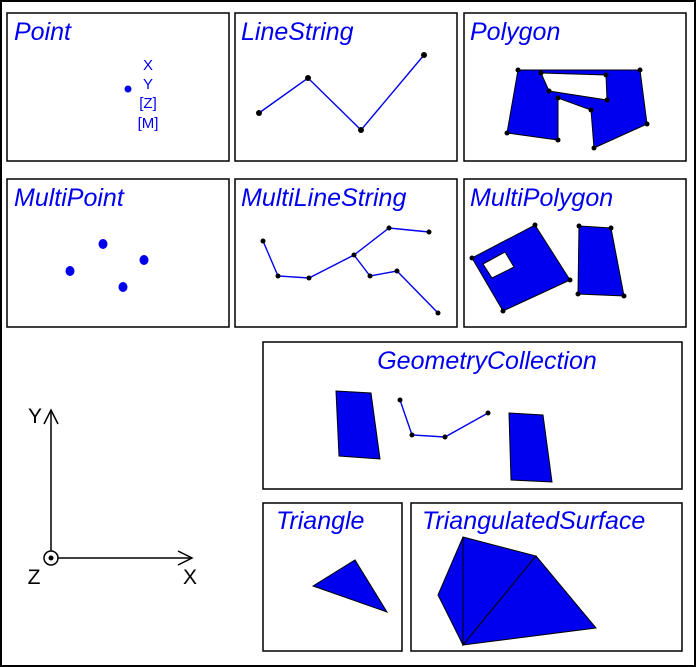 The width and height of the screenshot is (696, 667). I want to click on panel-multipolygon: MultiPolygon, so click(575, 253).